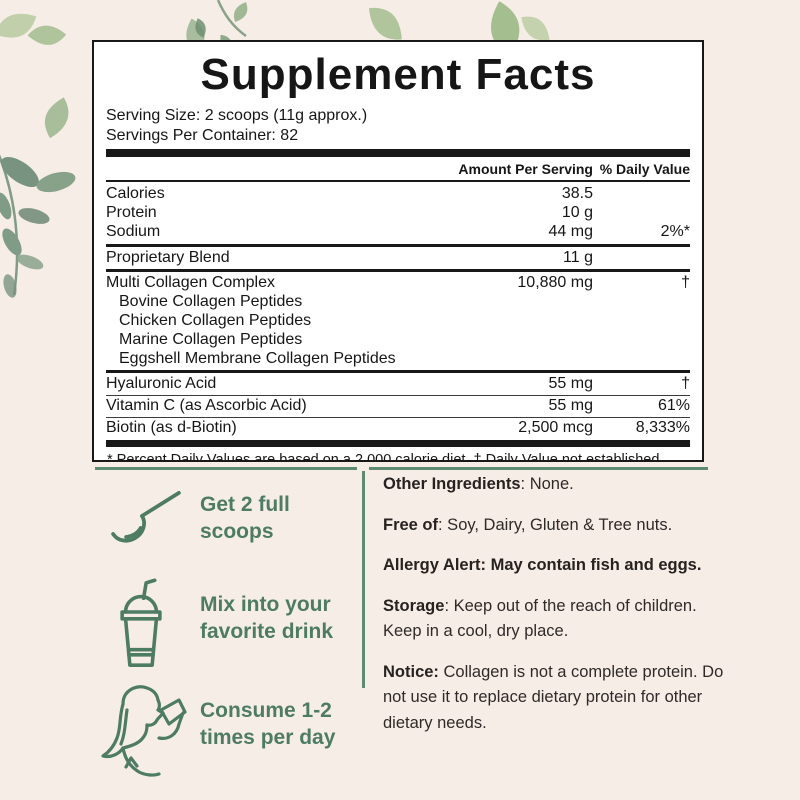 This screenshot has height=800, width=800. Describe the element at coordinates (644, 169) in the screenshot. I see `column-header-daily-value: % Daily Value` at that location.